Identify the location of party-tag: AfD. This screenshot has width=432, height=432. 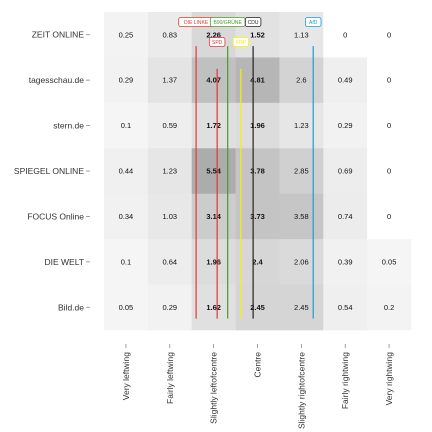
(313, 22).